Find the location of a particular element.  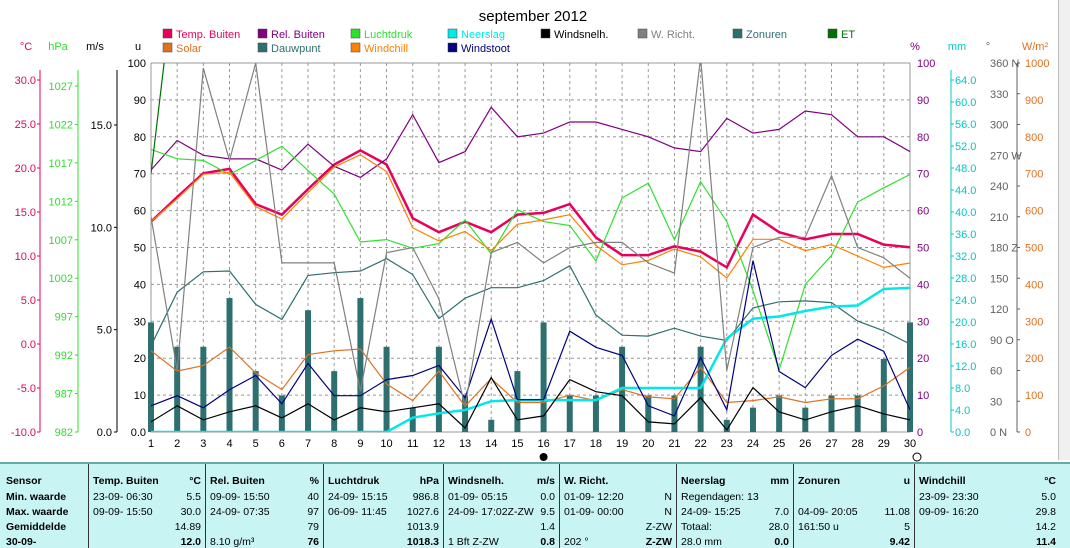

stats-row is located at coordinates (854, 498).